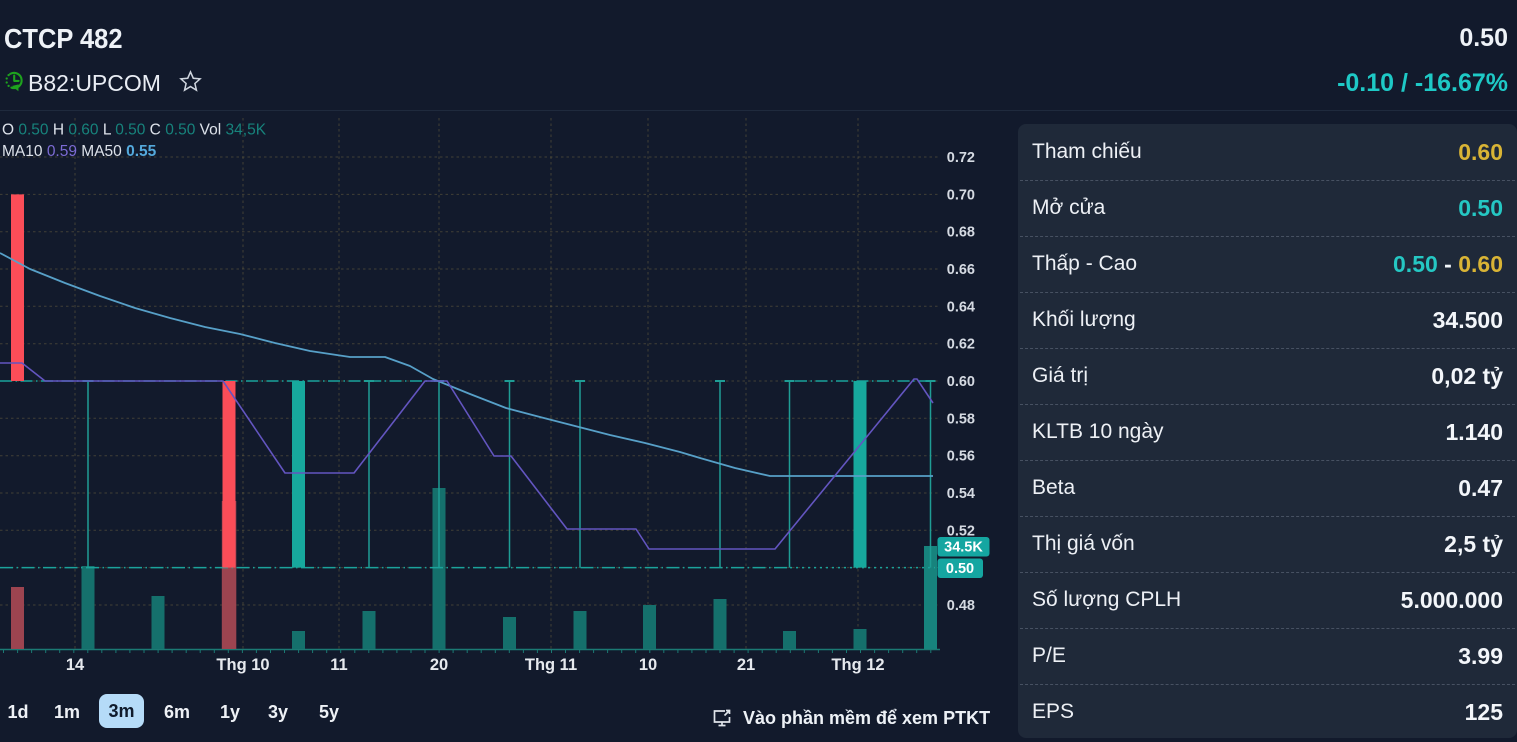 The width and height of the screenshot is (1517, 742). I want to click on svg-text: 0.72, so click(961, 158).